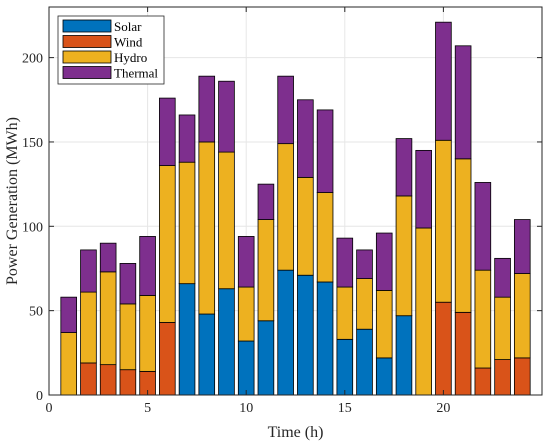 This screenshot has height=443, width=550. Describe the element at coordinates (32, 143) in the screenshot. I see `y-tick-label: 150` at that location.